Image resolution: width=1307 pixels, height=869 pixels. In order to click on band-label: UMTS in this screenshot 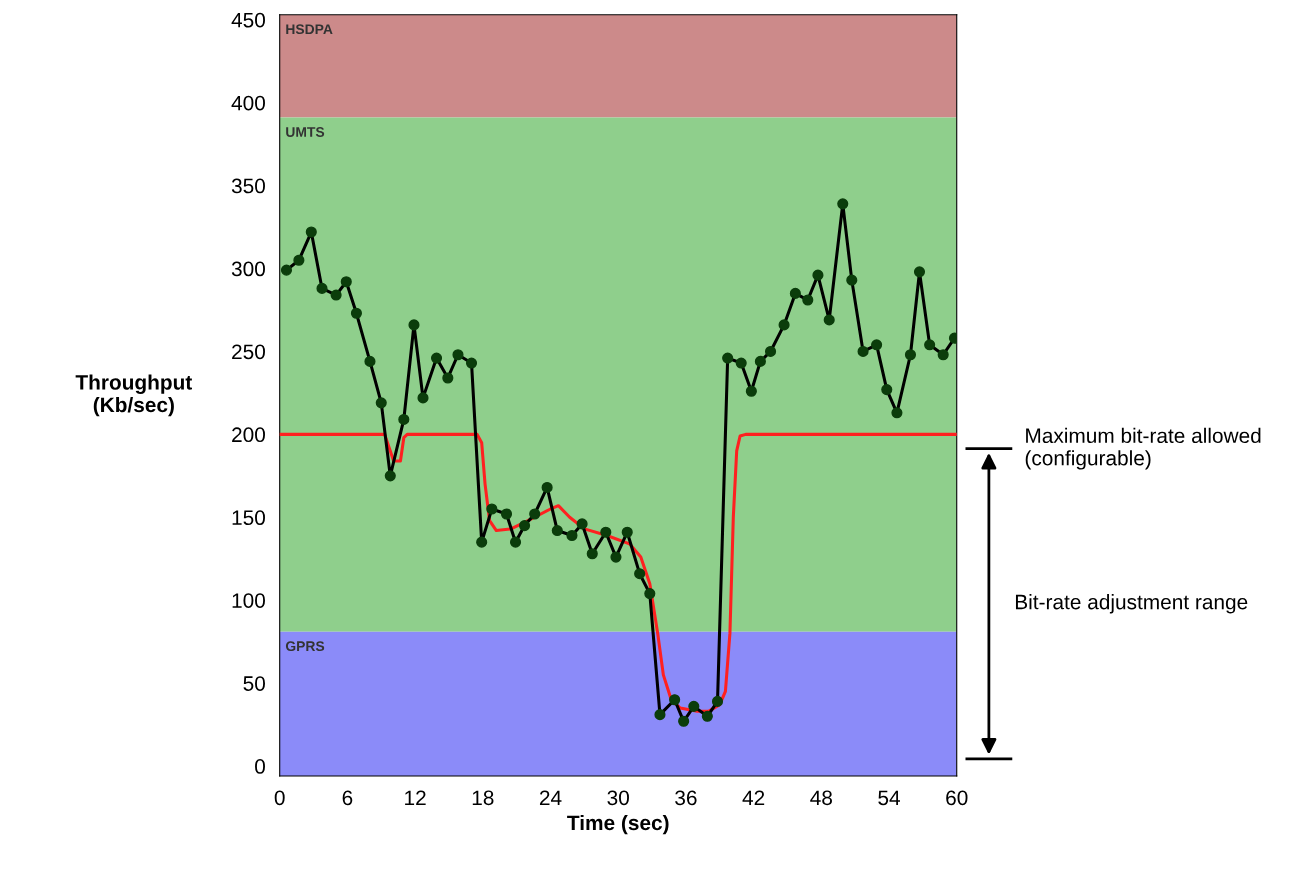, I will do `click(305, 132)`.